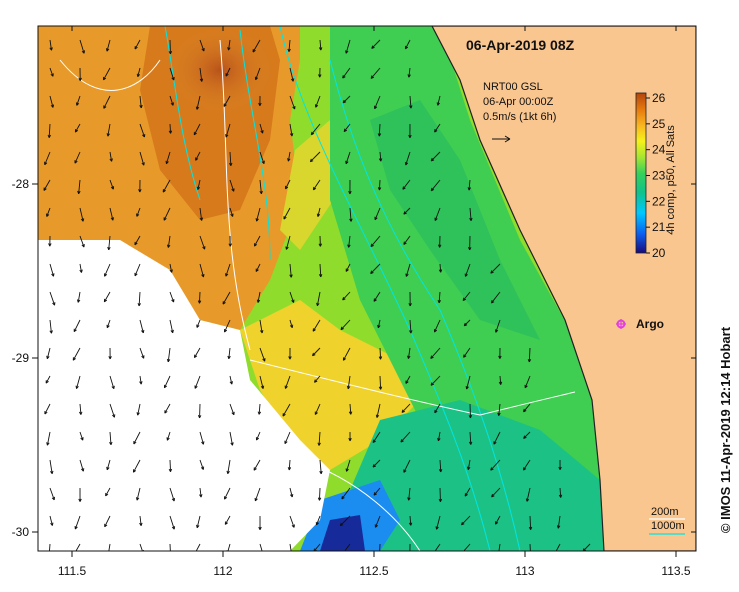  I want to click on depth-legend-1000m: 1000m, so click(668, 526).